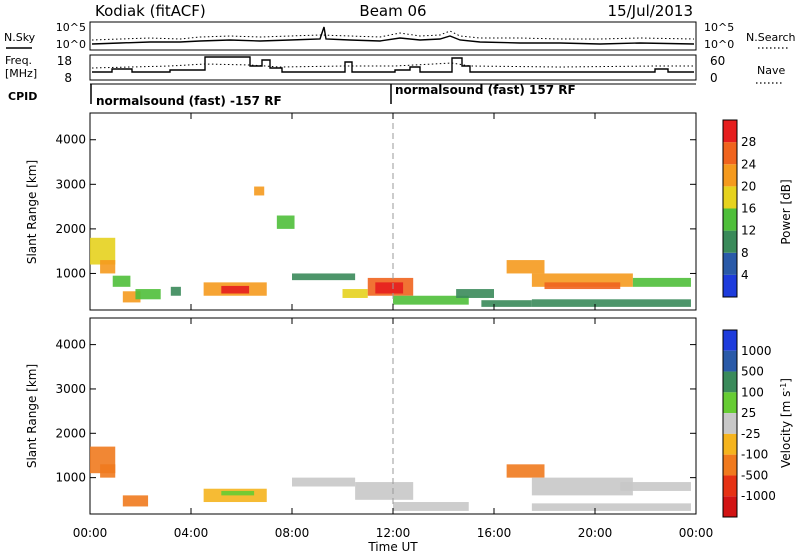 The height and width of the screenshot is (558, 800). Describe the element at coordinates (68, 78) in the screenshot. I see `freq-tick-low: 8` at that location.